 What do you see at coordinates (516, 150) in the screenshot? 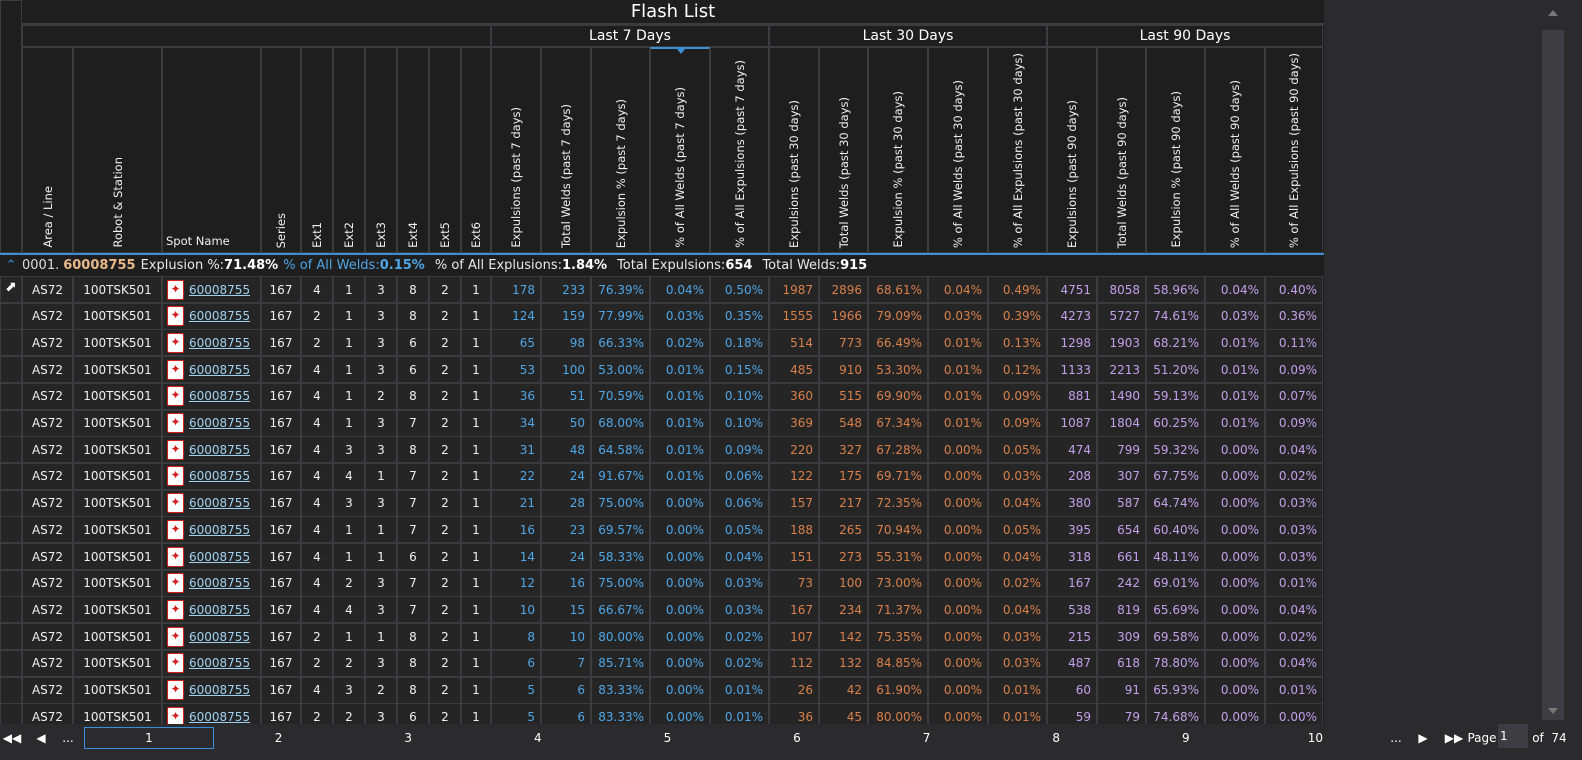
I see `column-header: Expulsions (past 7 days)` at bounding box center [516, 150].